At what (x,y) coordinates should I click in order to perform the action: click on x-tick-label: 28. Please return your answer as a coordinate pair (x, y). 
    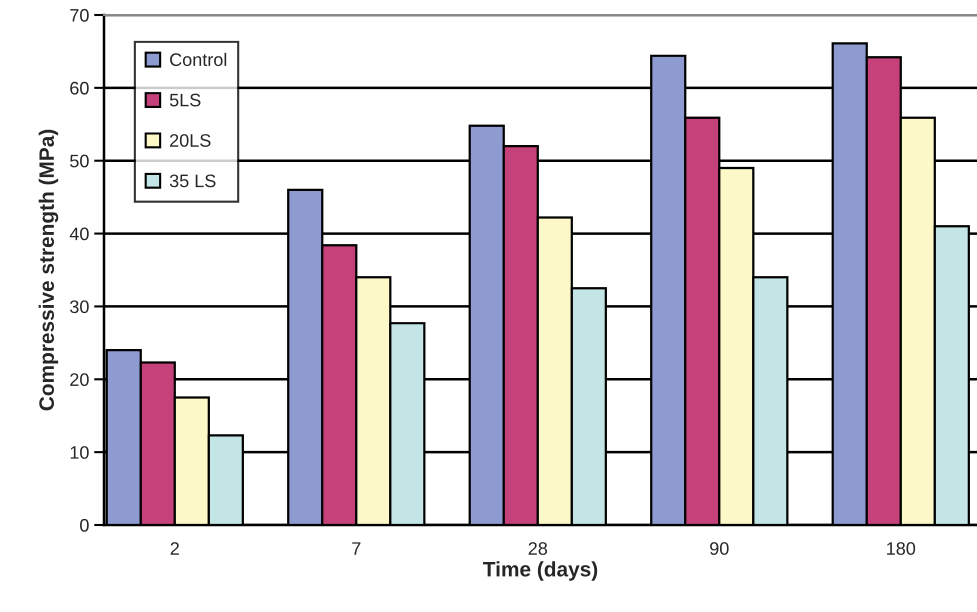
    Looking at the image, I should click on (538, 548).